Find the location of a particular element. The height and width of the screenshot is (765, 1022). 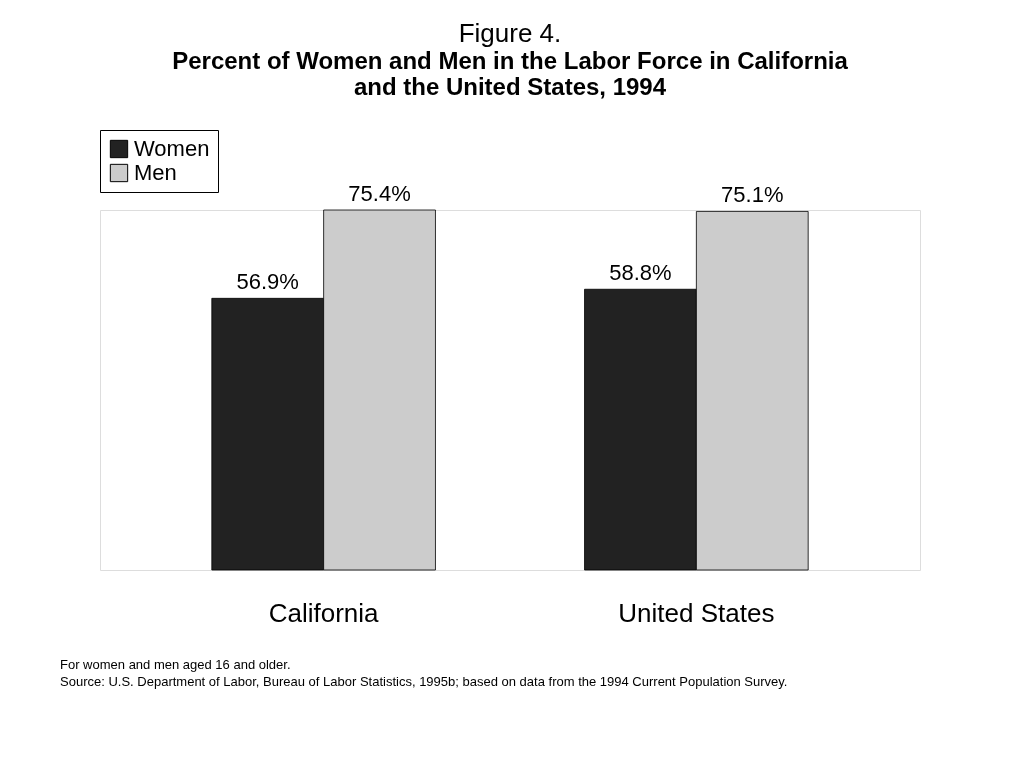

text: For women and men aged 16 and older. is located at coordinates (175, 664).